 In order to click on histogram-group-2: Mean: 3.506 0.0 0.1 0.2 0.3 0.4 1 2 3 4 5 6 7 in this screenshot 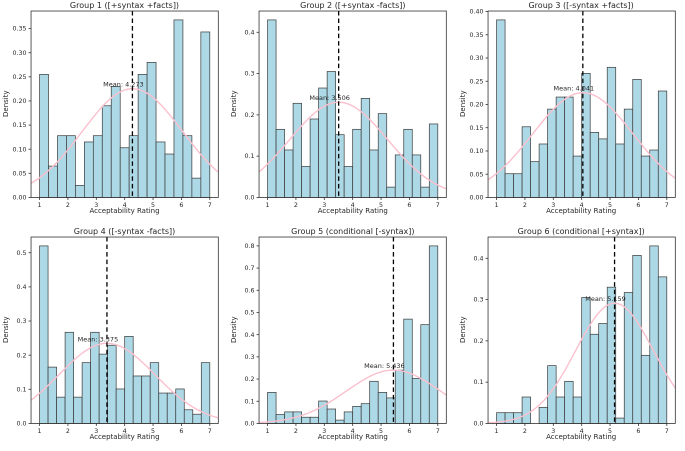, I will do `click(346, 109)`.